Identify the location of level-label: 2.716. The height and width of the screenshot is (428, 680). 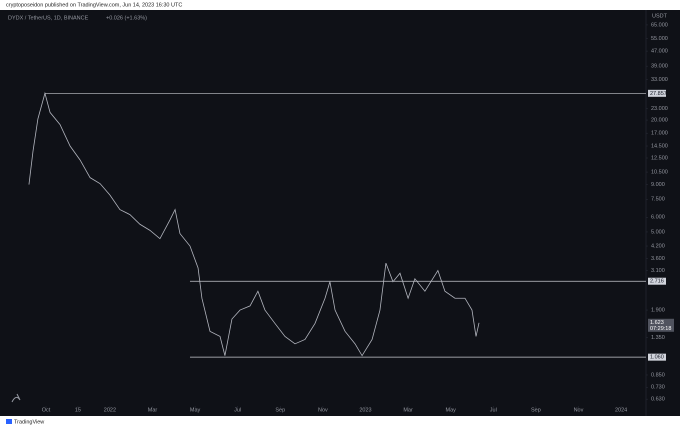
(657, 282).